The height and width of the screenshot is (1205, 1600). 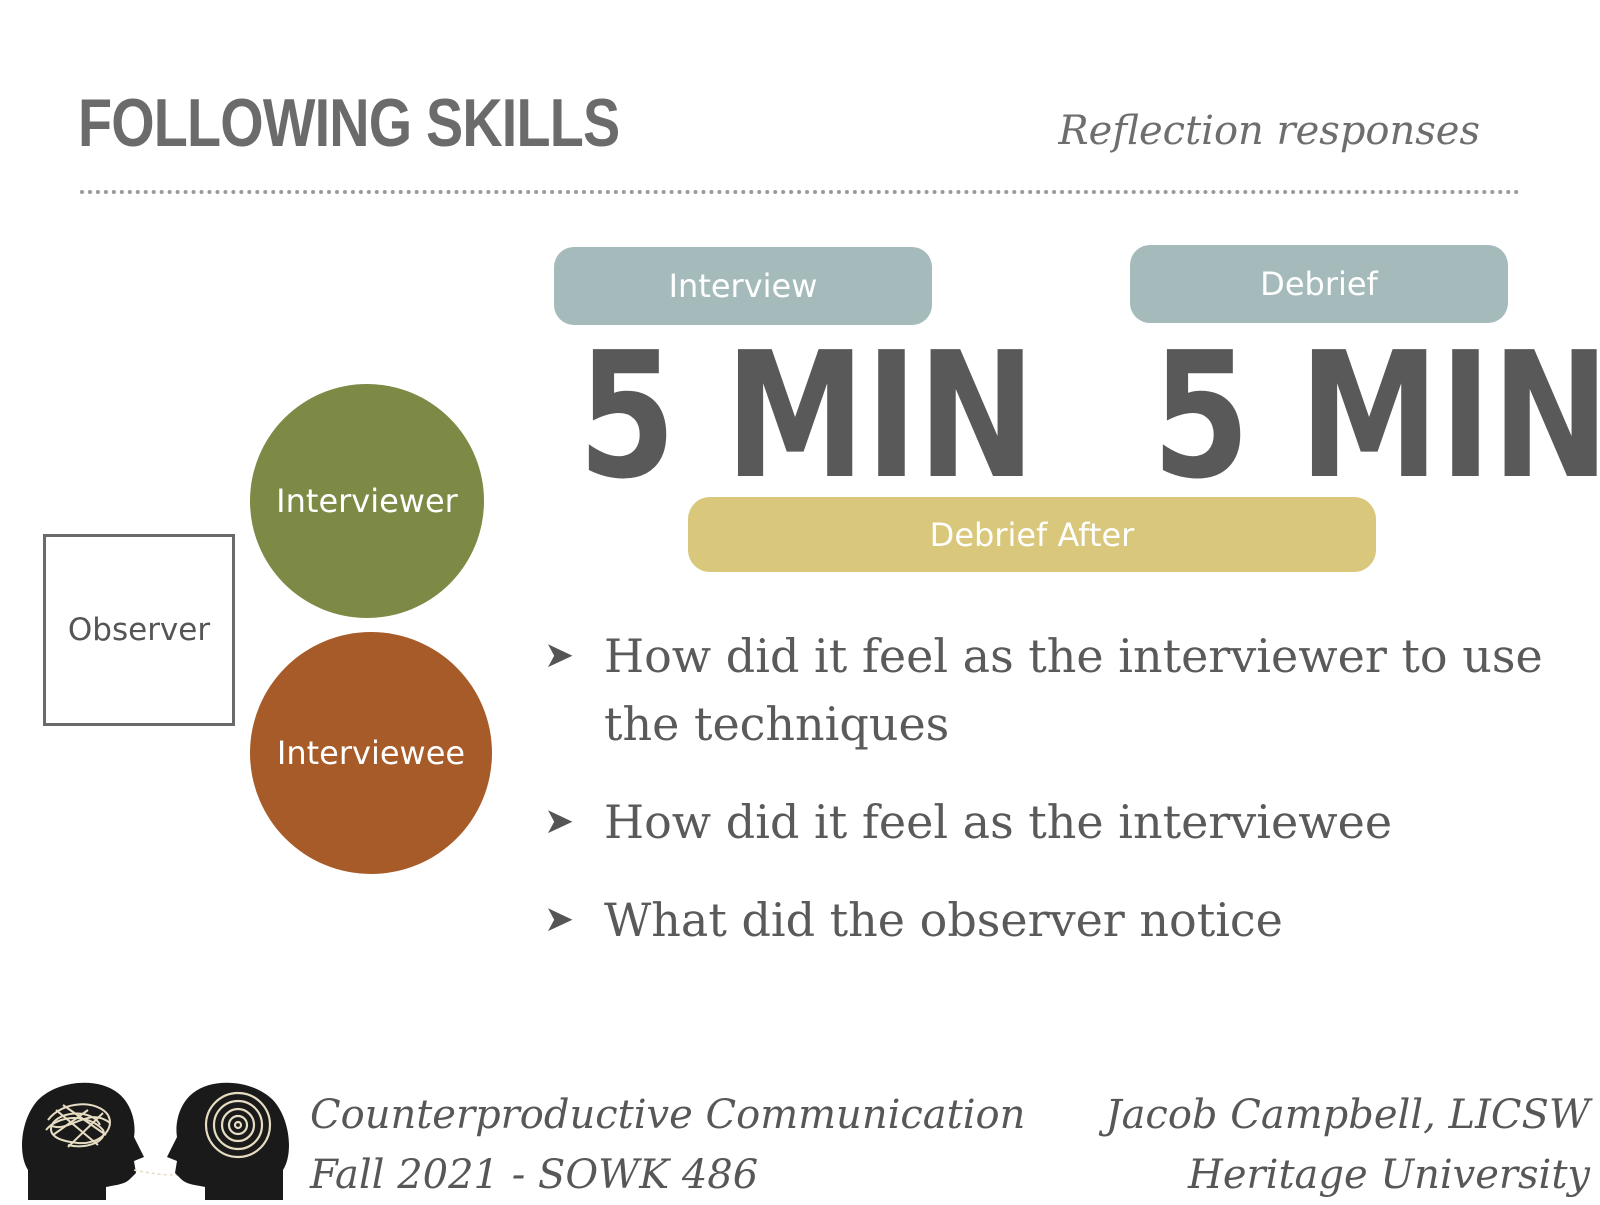 I want to click on footer-author: Jacob Campbell, LICSW, so click(x=1347, y=1115).